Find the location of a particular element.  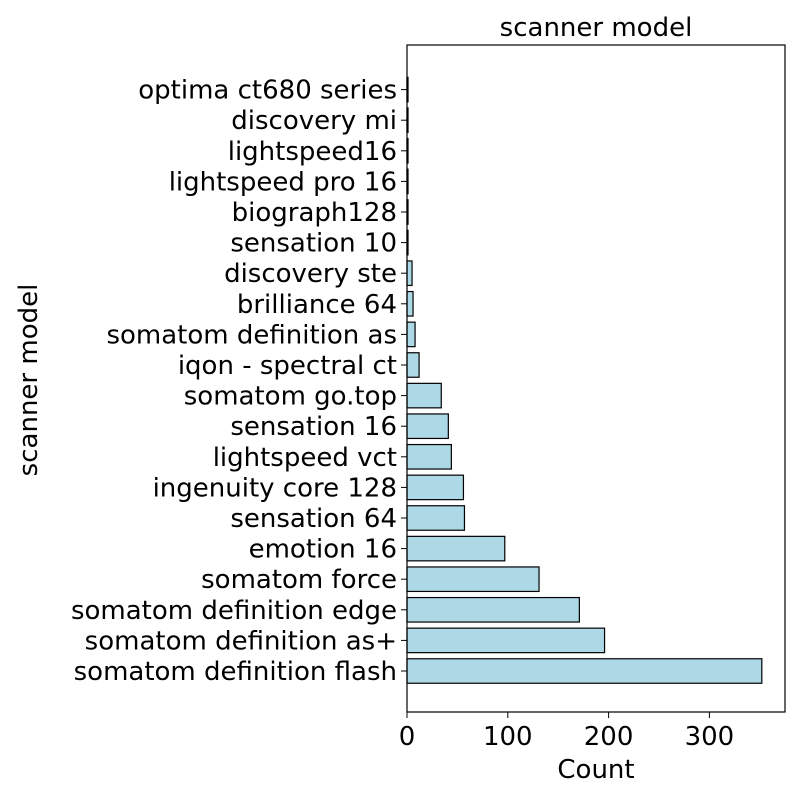

y-tick-label: somatom definition flash is located at coordinates (235, 672).